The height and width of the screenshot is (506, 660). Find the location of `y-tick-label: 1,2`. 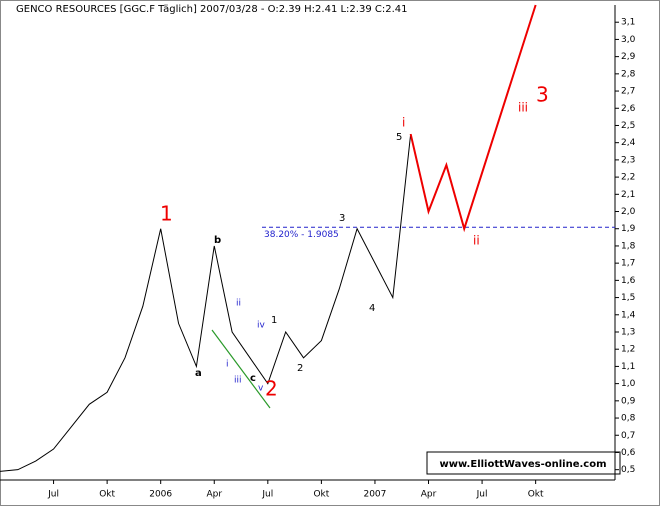

y-tick-label: 1,2 is located at coordinates (628, 350).